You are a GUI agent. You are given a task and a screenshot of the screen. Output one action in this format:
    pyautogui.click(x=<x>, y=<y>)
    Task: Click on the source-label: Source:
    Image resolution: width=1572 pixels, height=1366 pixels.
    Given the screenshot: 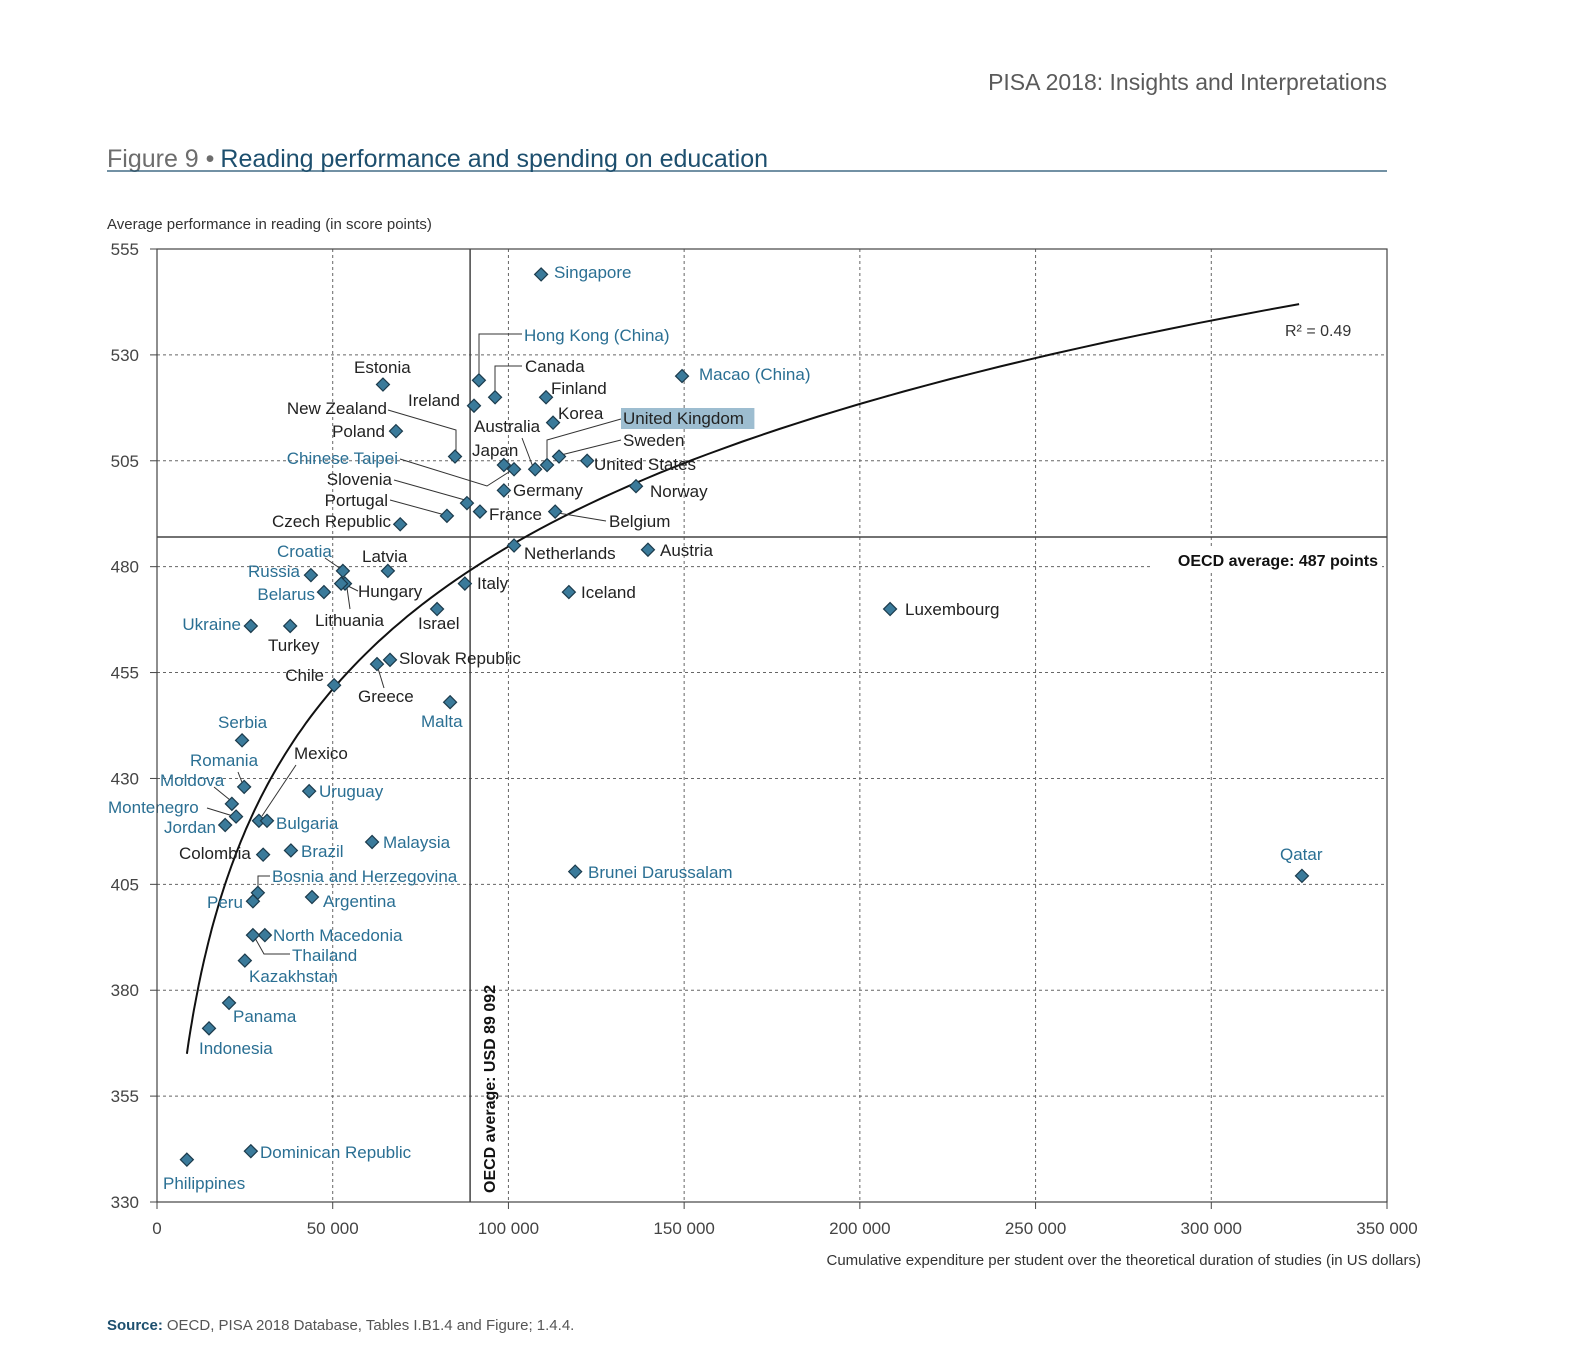 What is the action you would take?
    pyautogui.click(x=135, y=1325)
    